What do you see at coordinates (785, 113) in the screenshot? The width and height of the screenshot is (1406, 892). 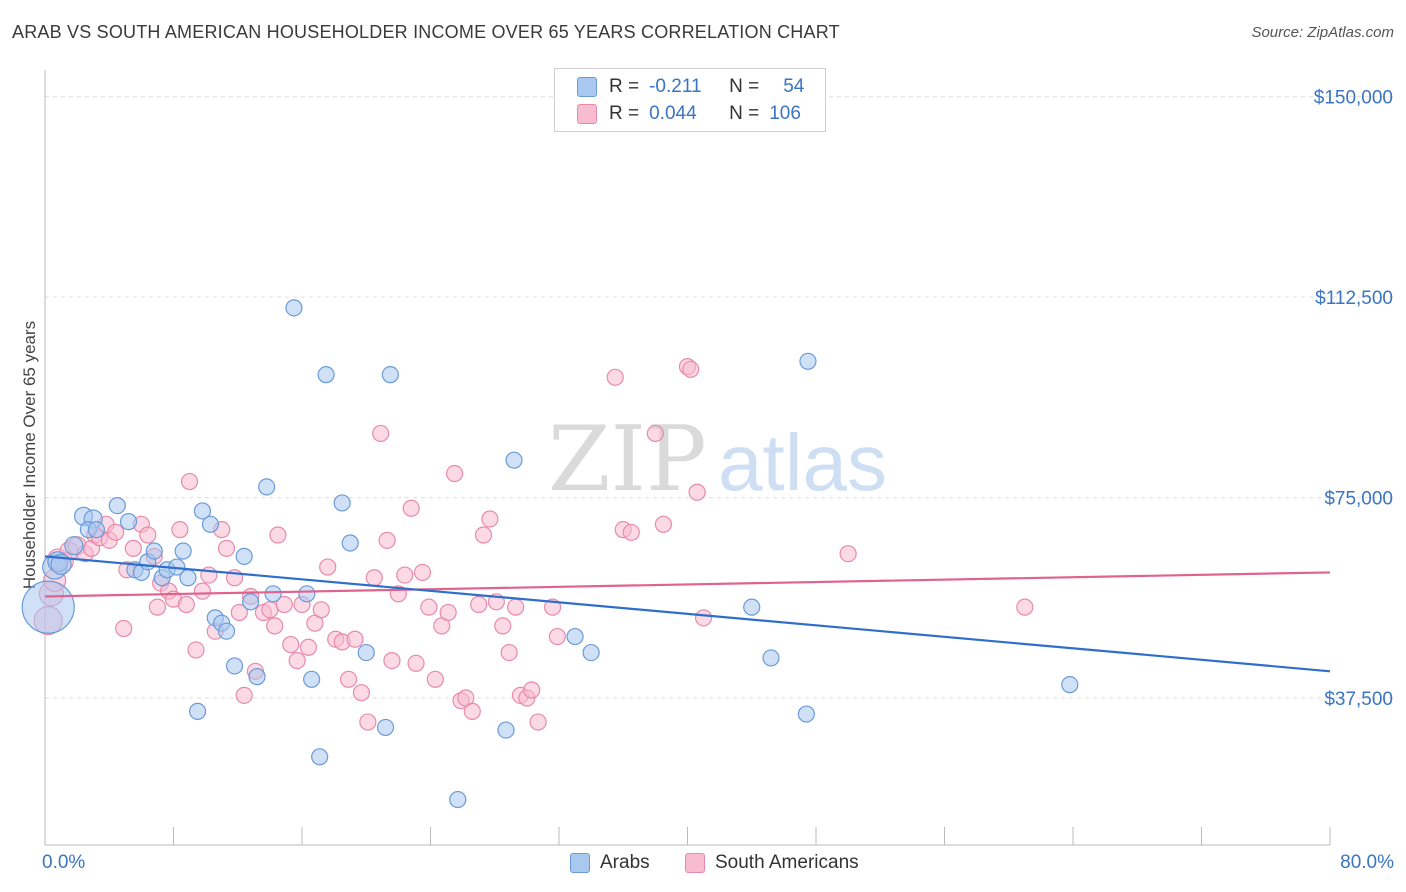 I see `n-value-south-americans: 106` at bounding box center [785, 113].